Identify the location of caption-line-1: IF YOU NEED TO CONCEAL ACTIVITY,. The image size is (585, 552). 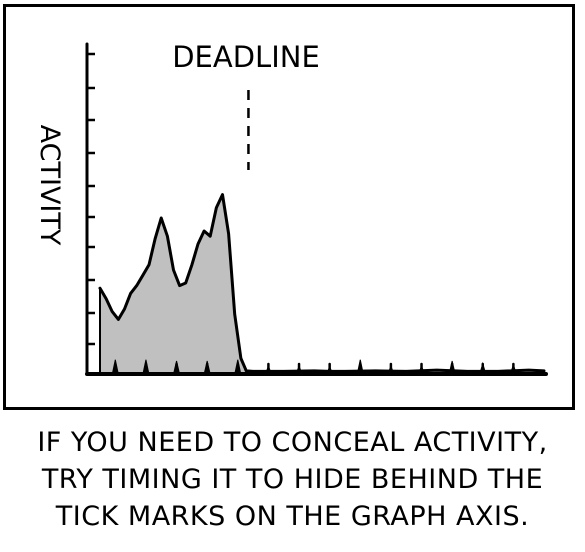
(292, 442).